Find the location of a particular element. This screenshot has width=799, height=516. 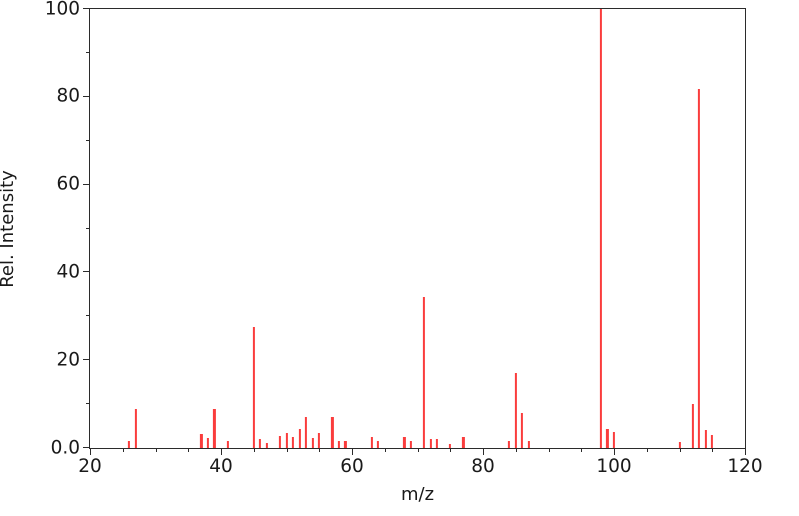

y-axis-tick-label: 20 is located at coordinates (68, 359).